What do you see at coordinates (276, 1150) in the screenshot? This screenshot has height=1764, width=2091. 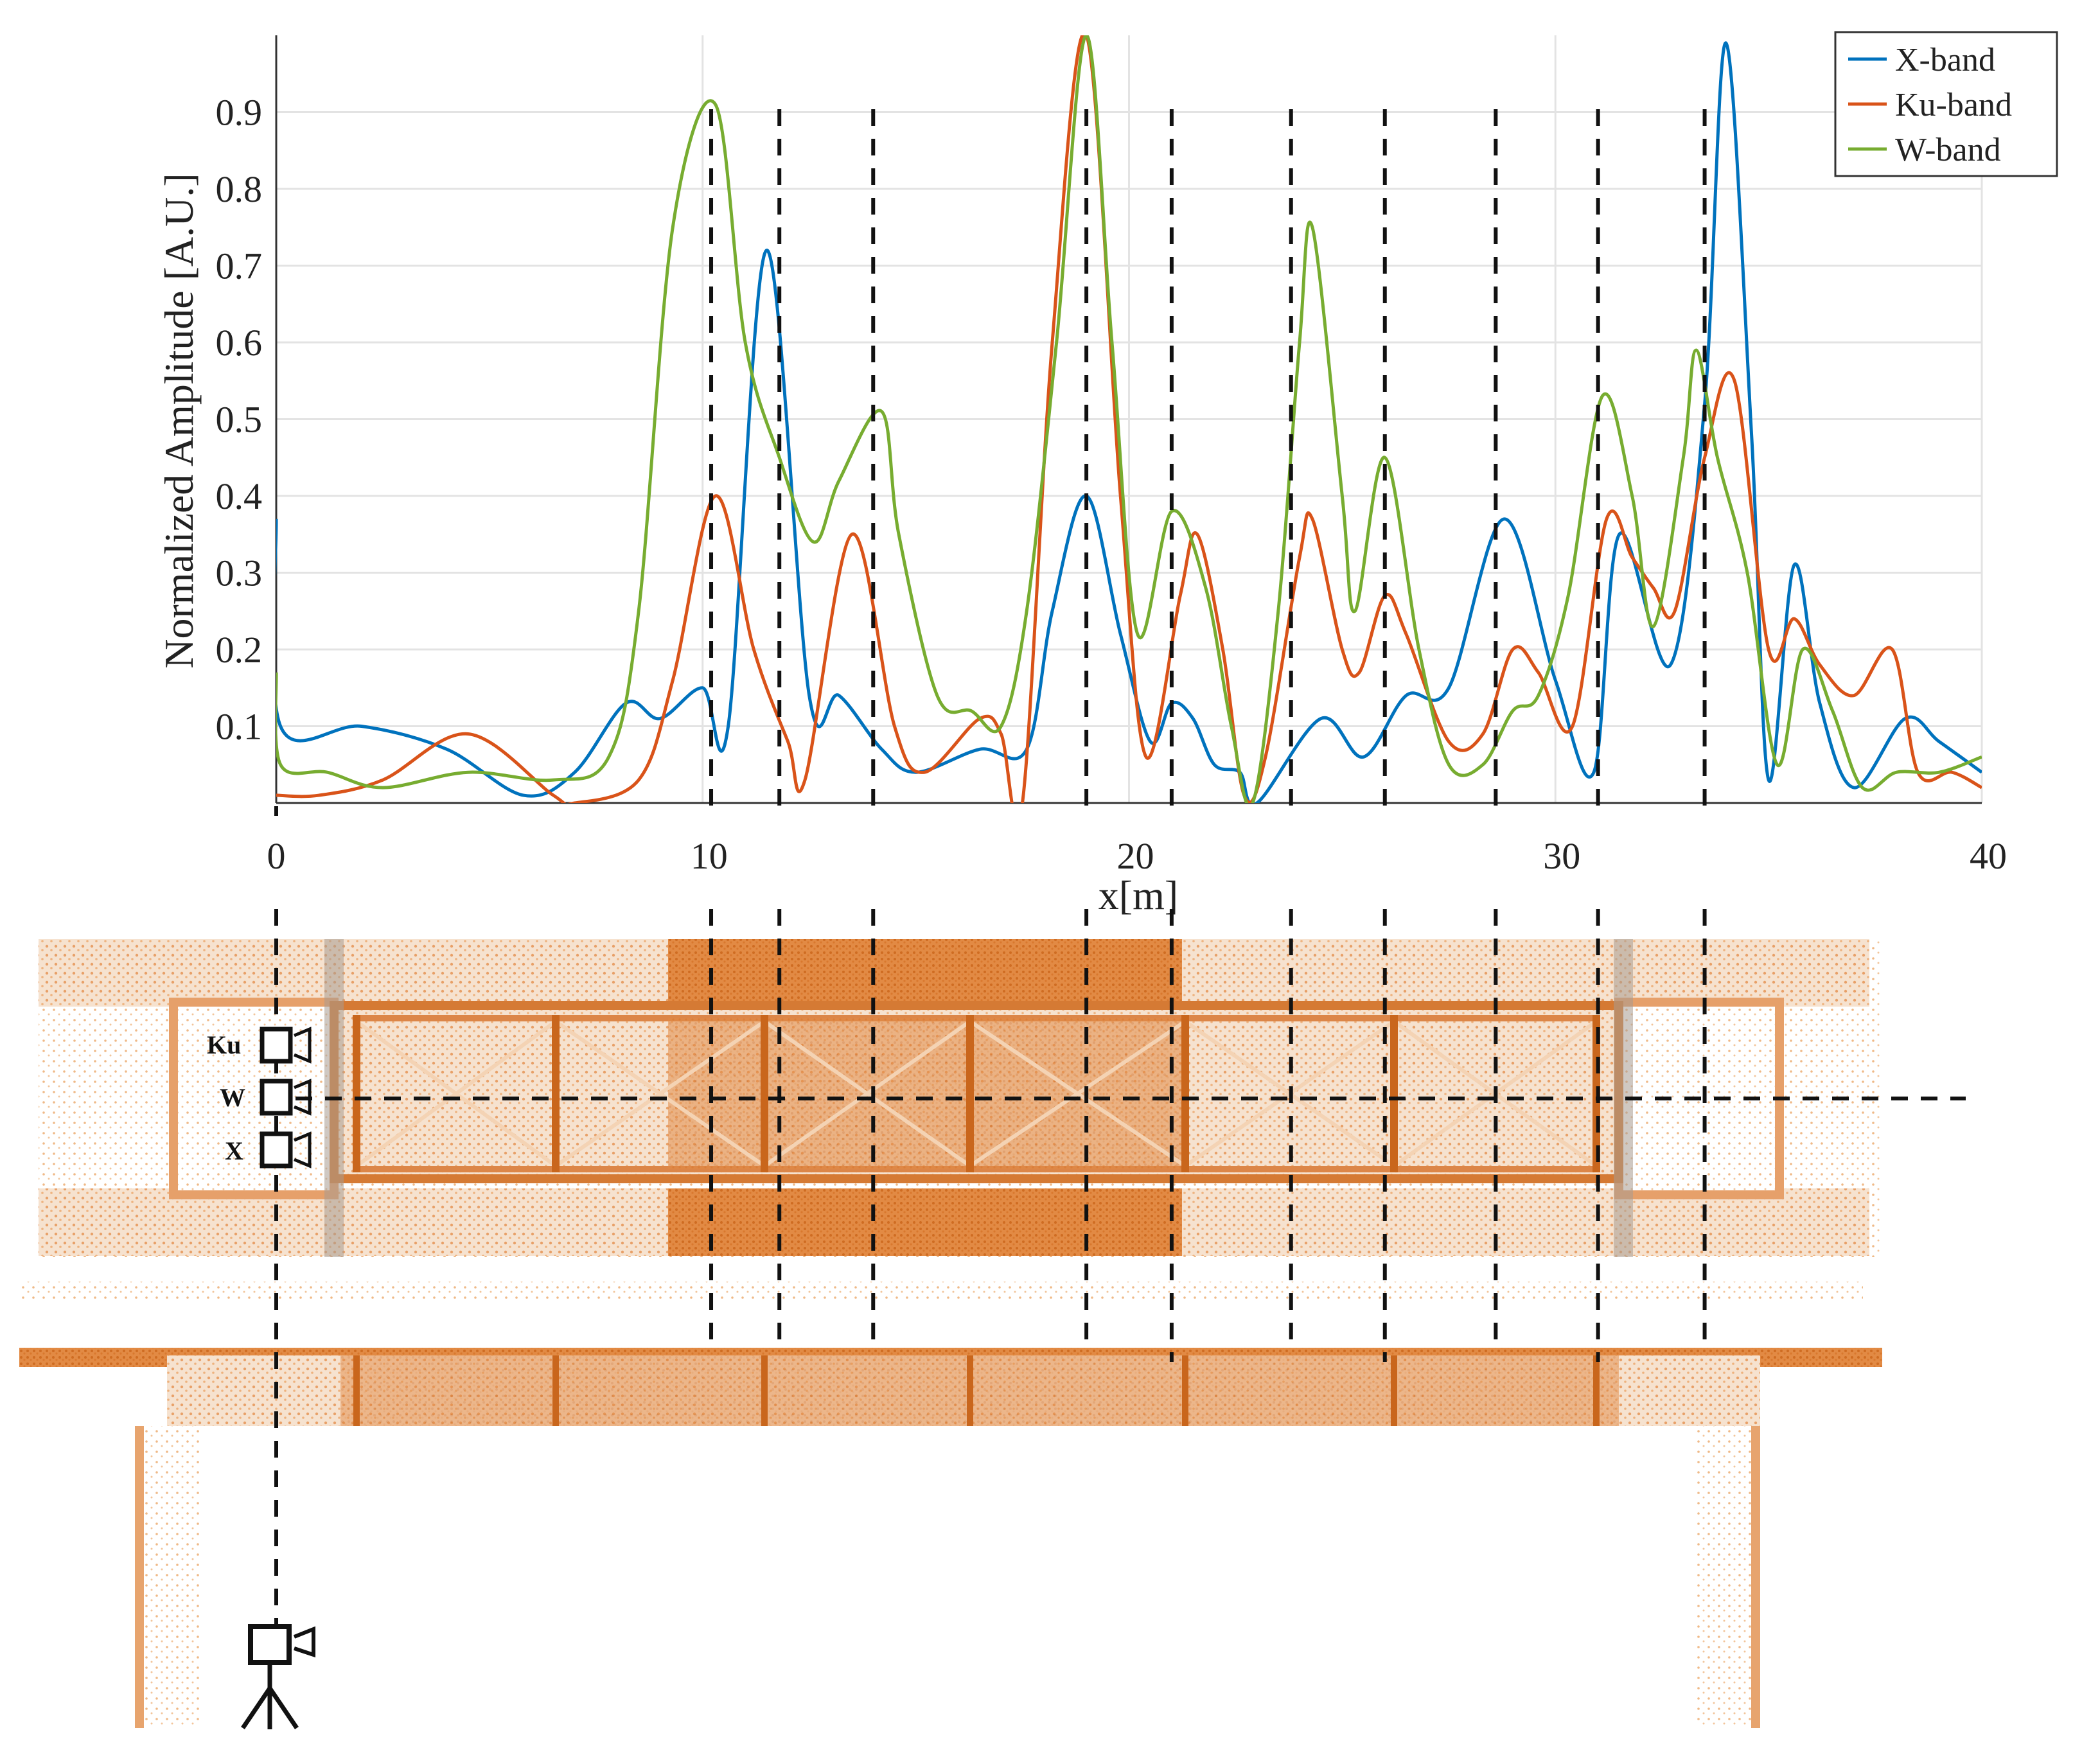 I see `radar-x-icon` at bounding box center [276, 1150].